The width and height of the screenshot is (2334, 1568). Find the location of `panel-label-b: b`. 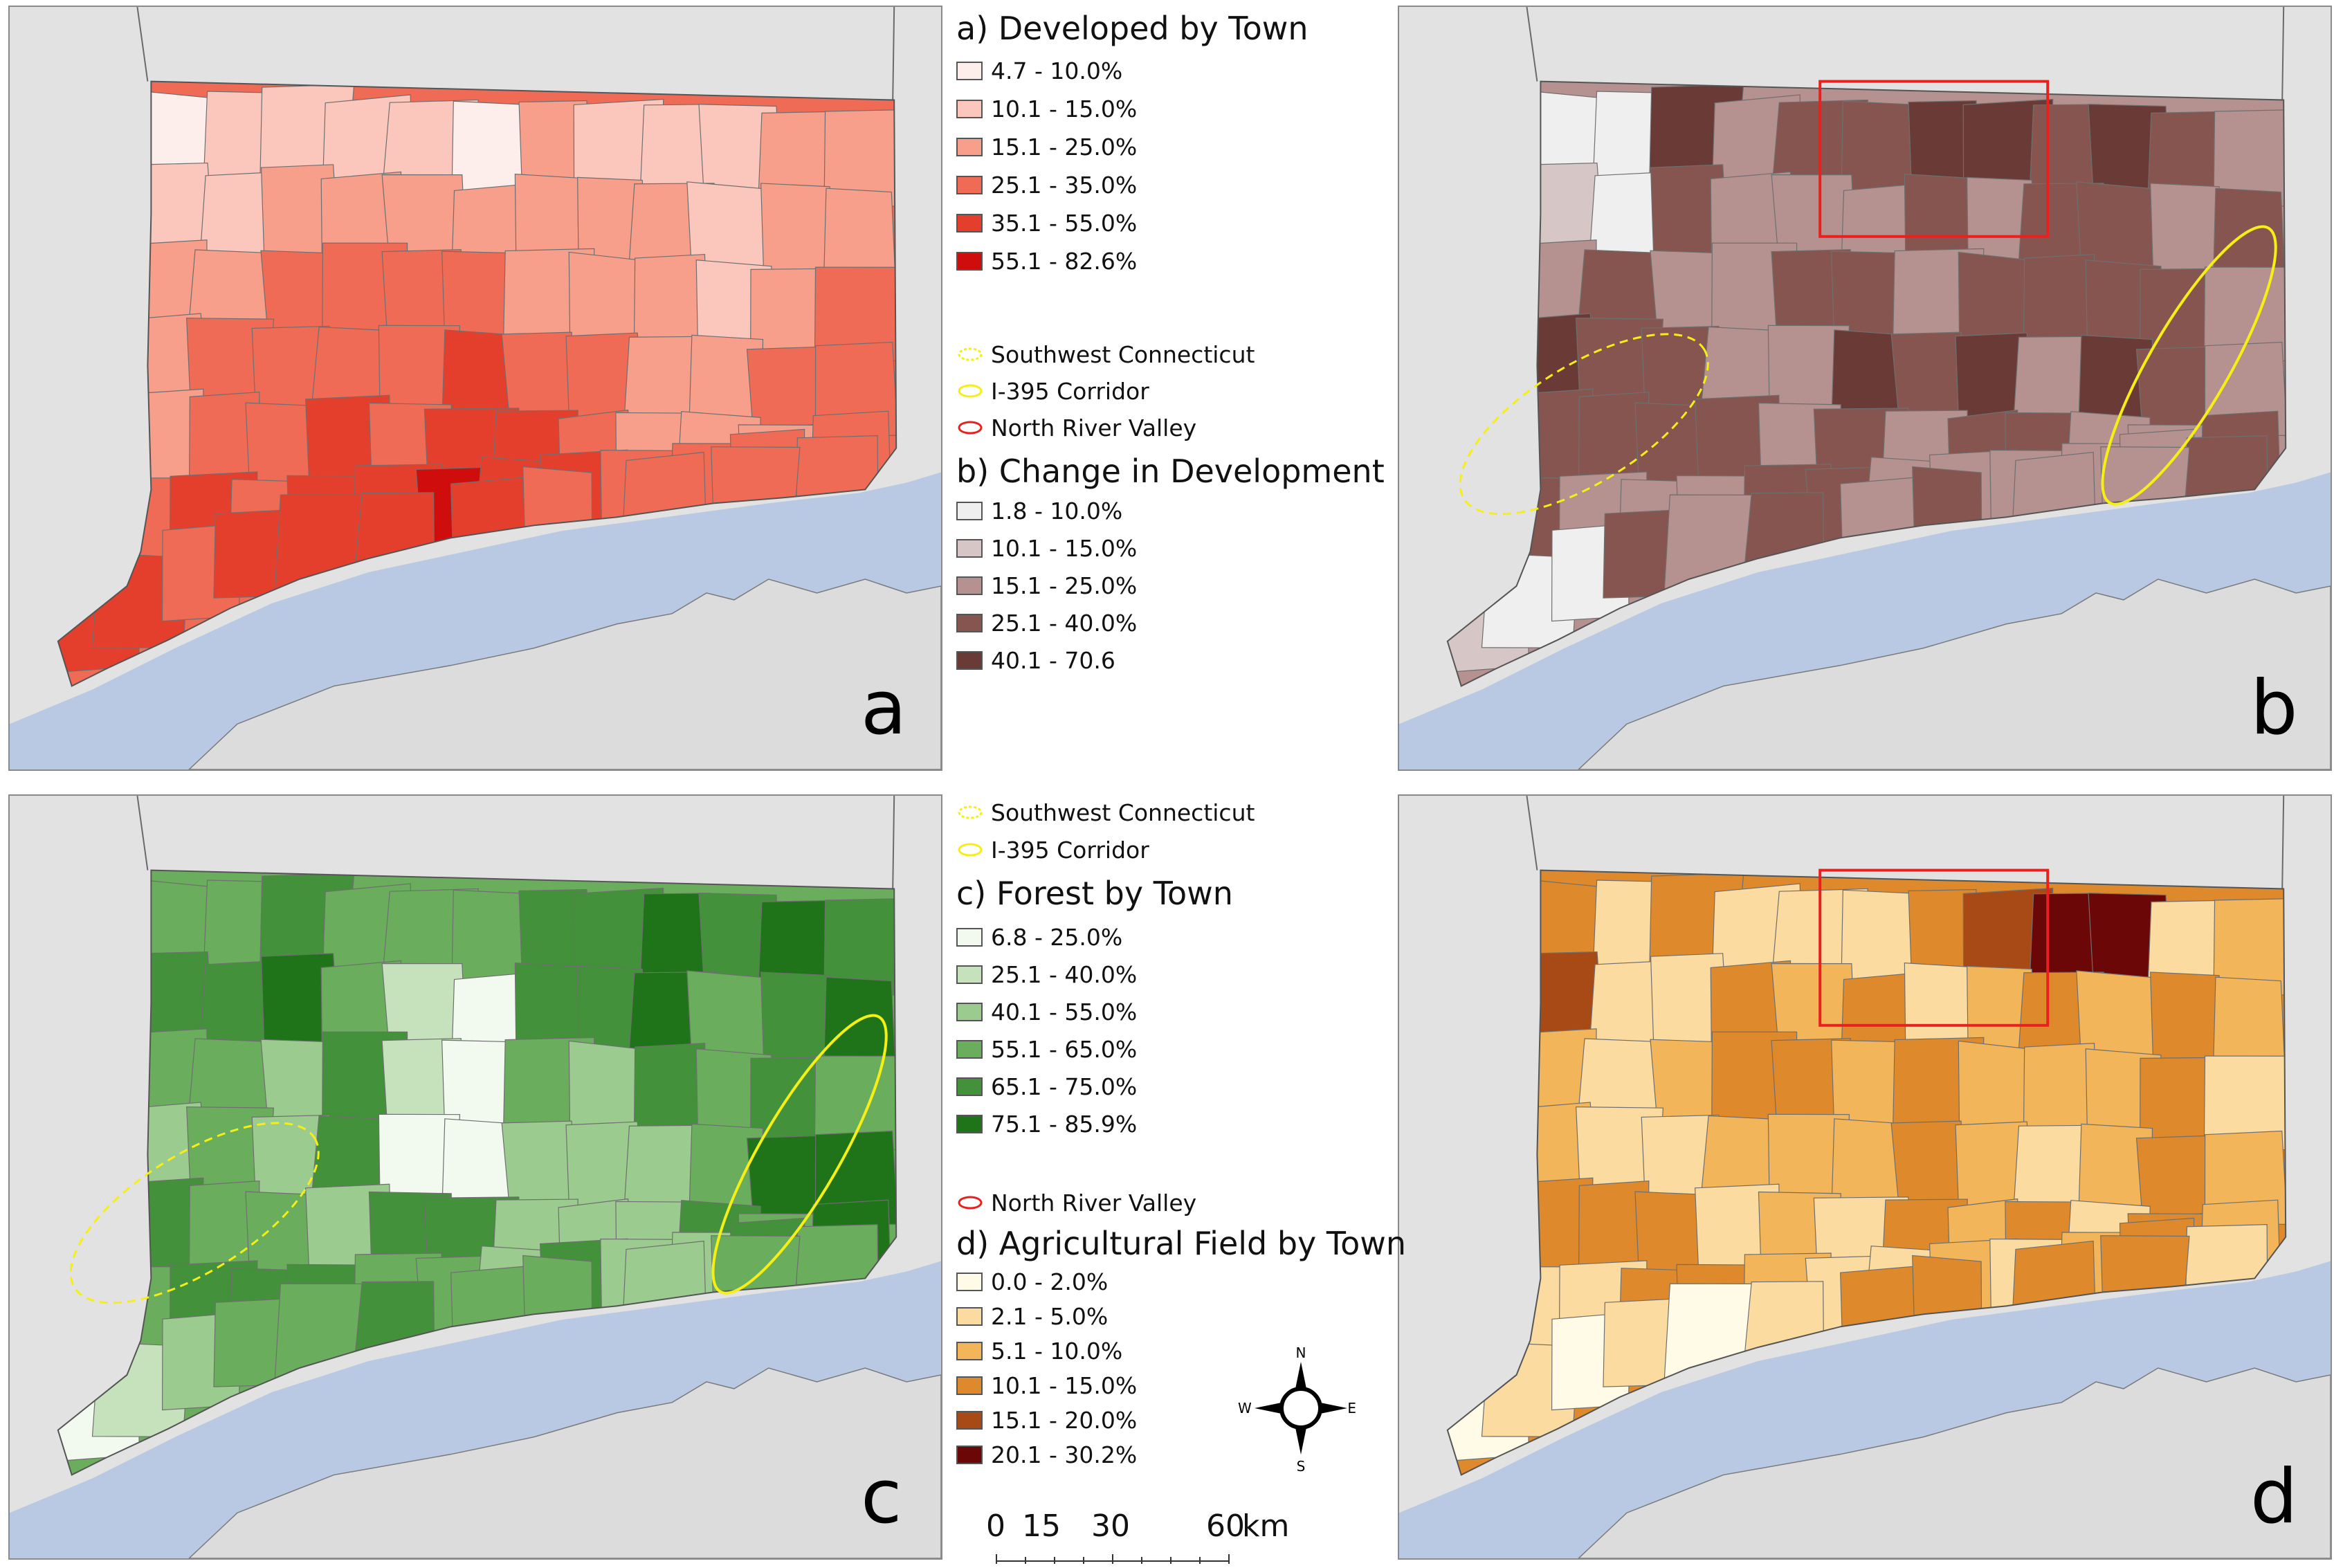

panel-label-b: b is located at coordinates (2274, 708).